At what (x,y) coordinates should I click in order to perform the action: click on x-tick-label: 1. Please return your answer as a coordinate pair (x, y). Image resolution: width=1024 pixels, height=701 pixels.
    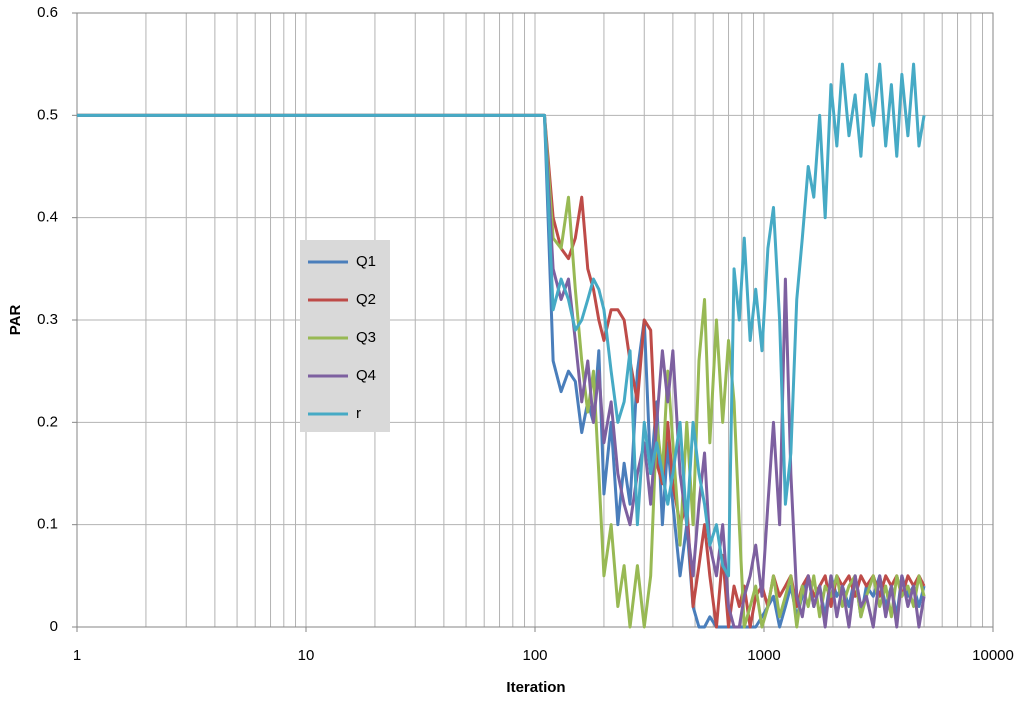
    Looking at the image, I should click on (77, 655).